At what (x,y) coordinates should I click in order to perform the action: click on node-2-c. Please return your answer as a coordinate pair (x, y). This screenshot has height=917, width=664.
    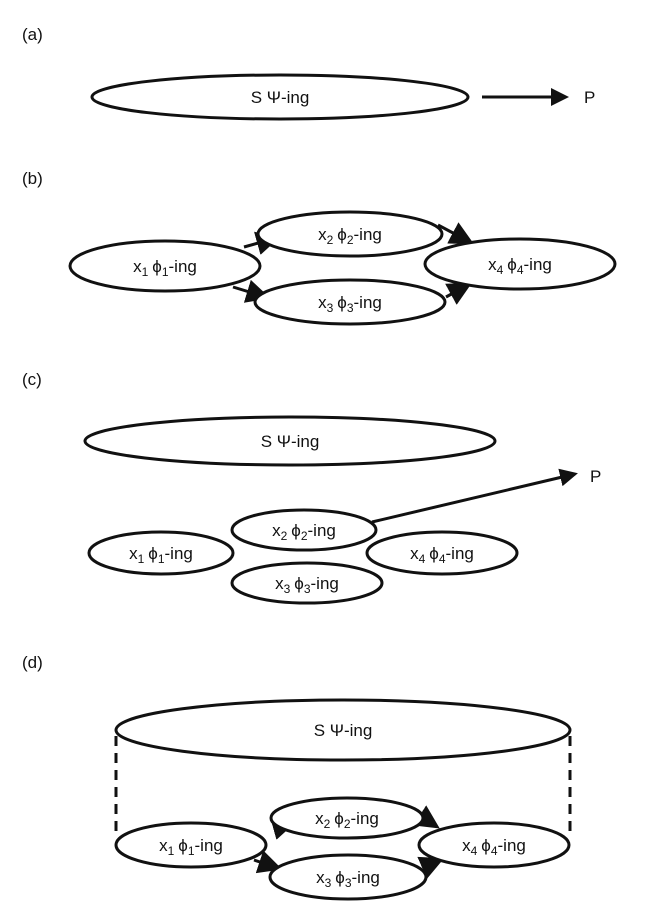
    Looking at the image, I should click on (304, 530).